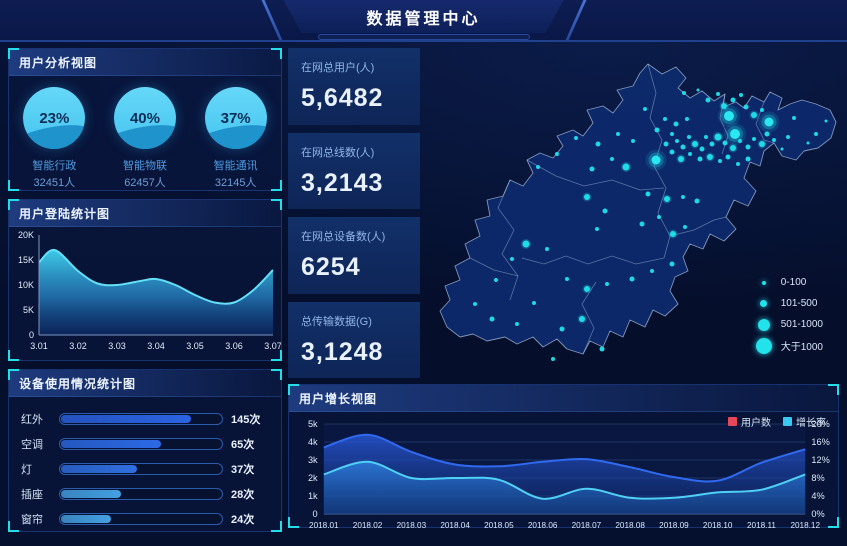  I want to click on title-right-slash-decoration, so click(576, 20).